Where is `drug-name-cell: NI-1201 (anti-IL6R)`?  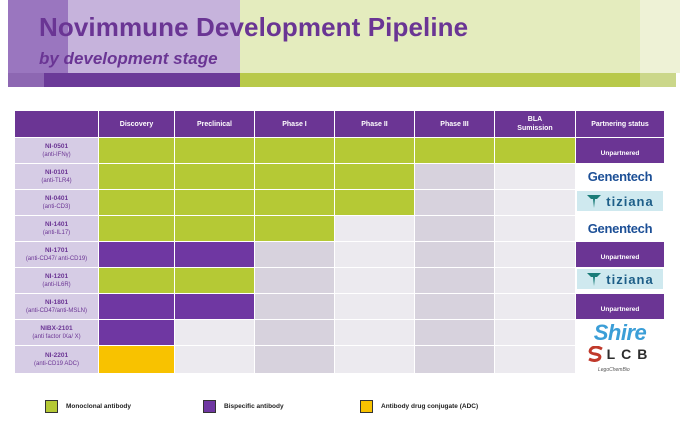
drug-name-cell: NI-1201 (anti-IL6R) is located at coordinates (56, 280).